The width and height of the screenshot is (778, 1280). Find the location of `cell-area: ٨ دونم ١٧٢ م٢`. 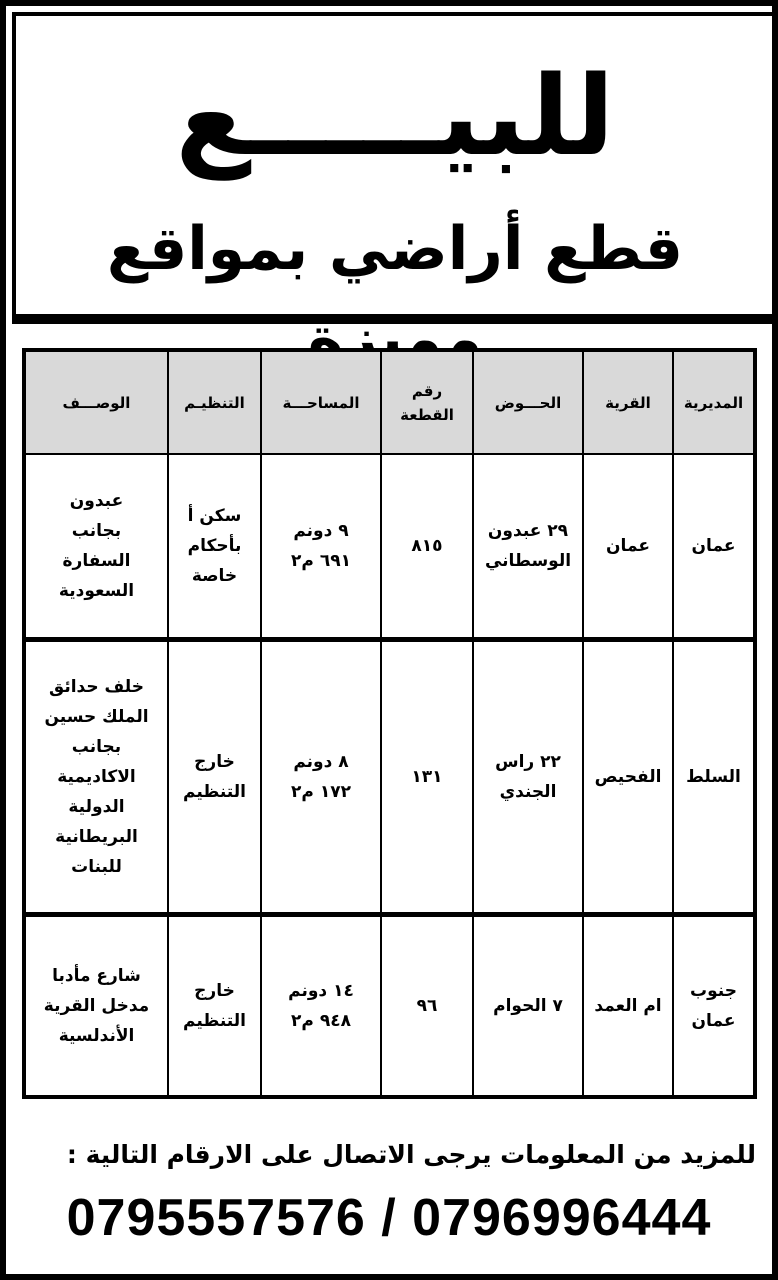

cell-area: ٨ دونم ١٧٢ م٢ is located at coordinates (321, 775).